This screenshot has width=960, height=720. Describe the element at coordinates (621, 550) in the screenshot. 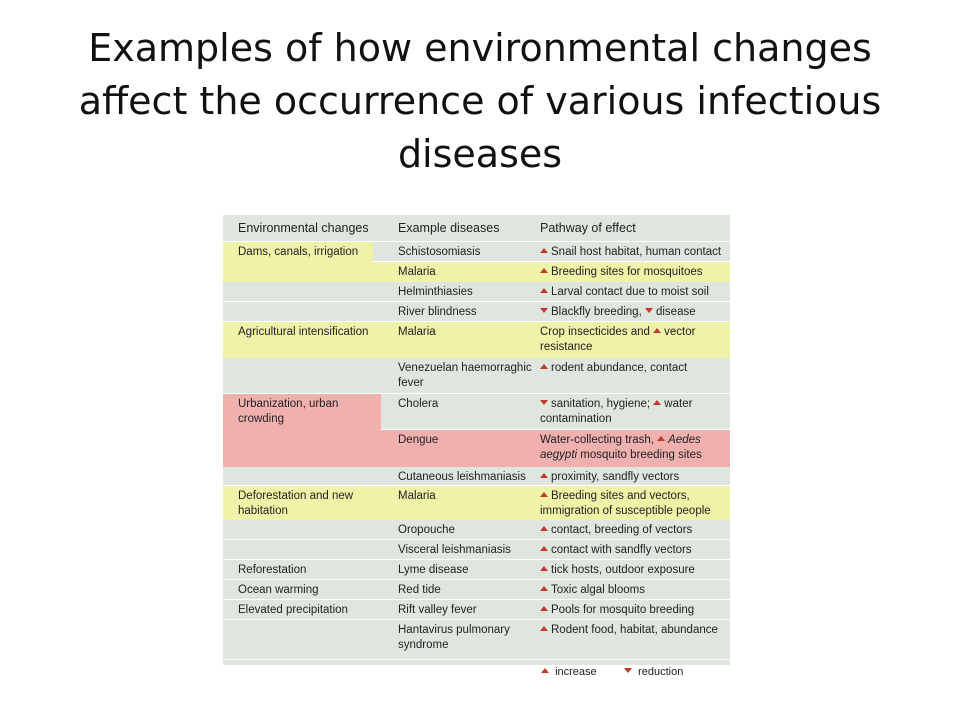

I see `pathway-text: contact with sandfly vectors` at that location.